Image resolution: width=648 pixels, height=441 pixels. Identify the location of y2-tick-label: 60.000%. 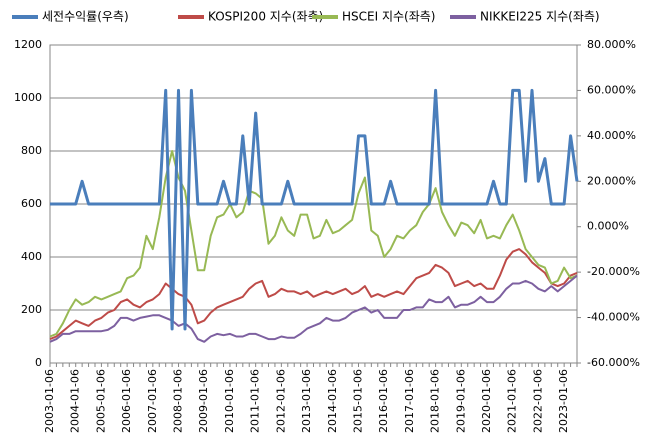
(611, 89).